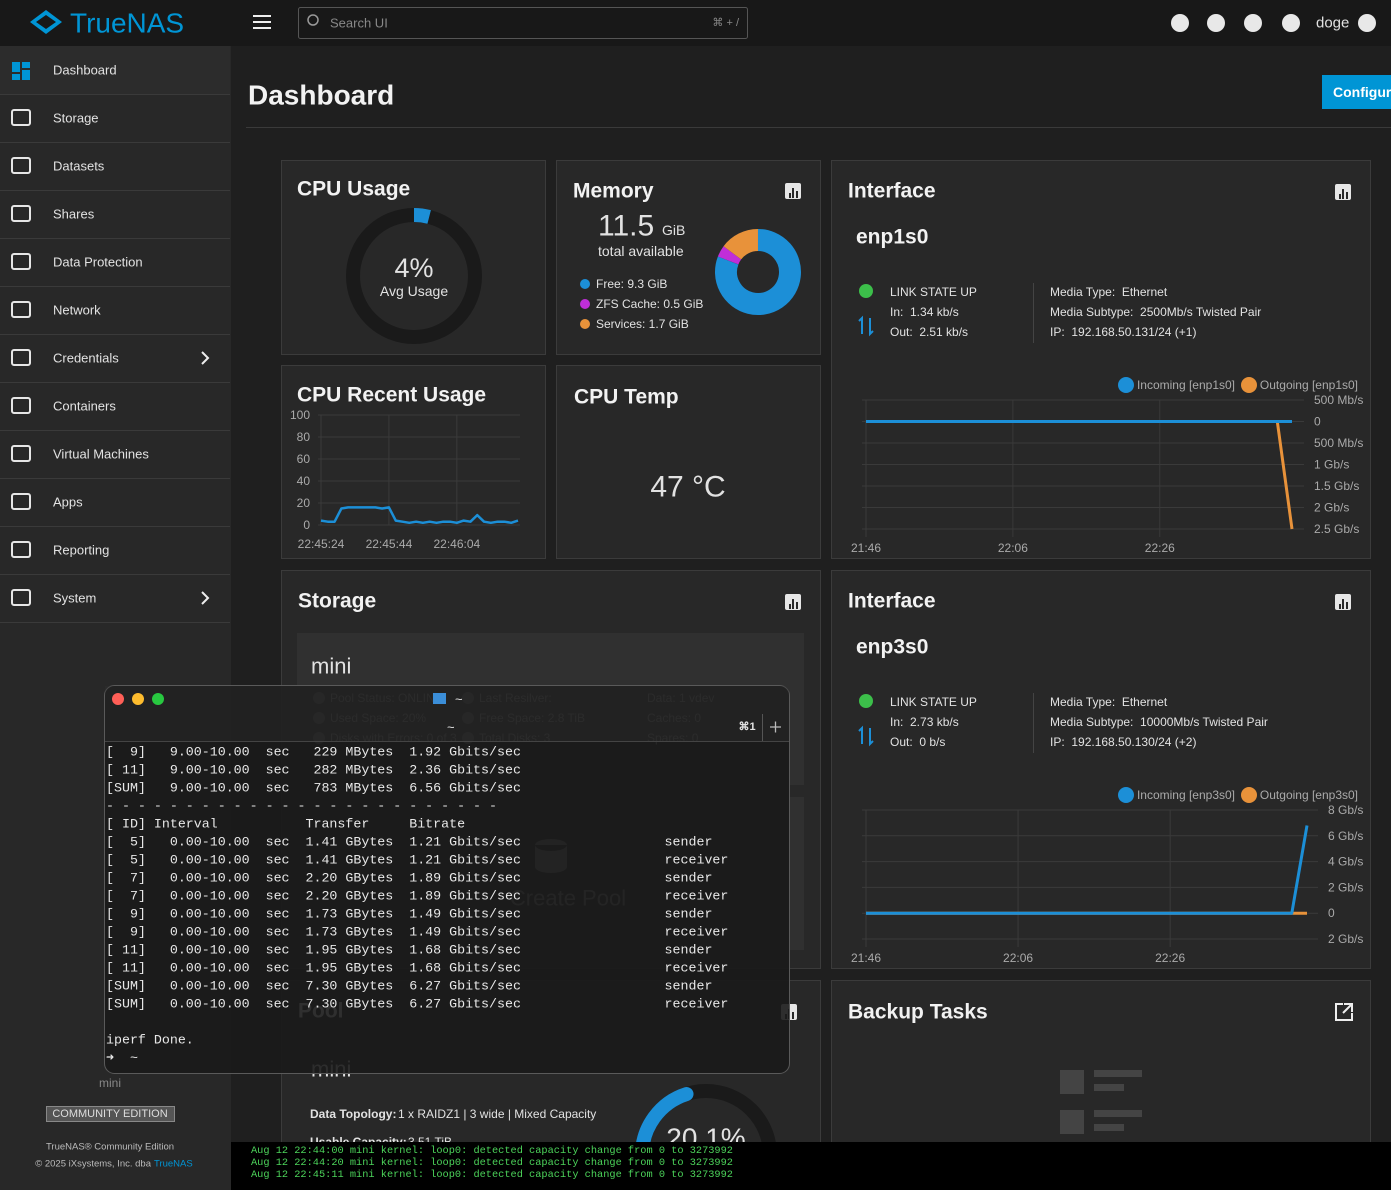 The image size is (1391, 1190). What do you see at coordinates (1123, 742) in the screenshot?
I see `interface-stat: IP: 192.168.50.130/24 (+2)` at bounding box center [1123, 742].